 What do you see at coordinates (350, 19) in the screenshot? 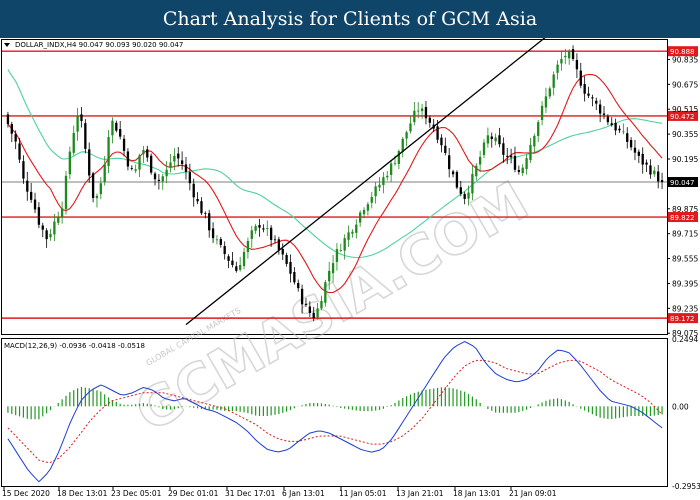
I see `title-banner: Chart Analysis for Clients of GCM Asia` at bounding box center [350, 19].